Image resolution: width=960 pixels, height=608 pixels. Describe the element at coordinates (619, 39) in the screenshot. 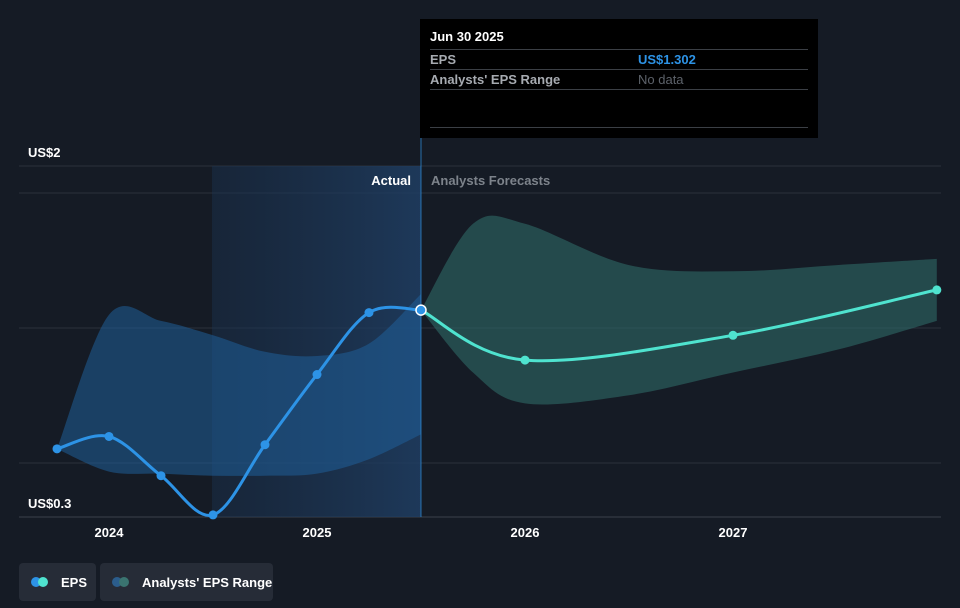

I see `tooltip-date: Jun 30 2025` at that location.